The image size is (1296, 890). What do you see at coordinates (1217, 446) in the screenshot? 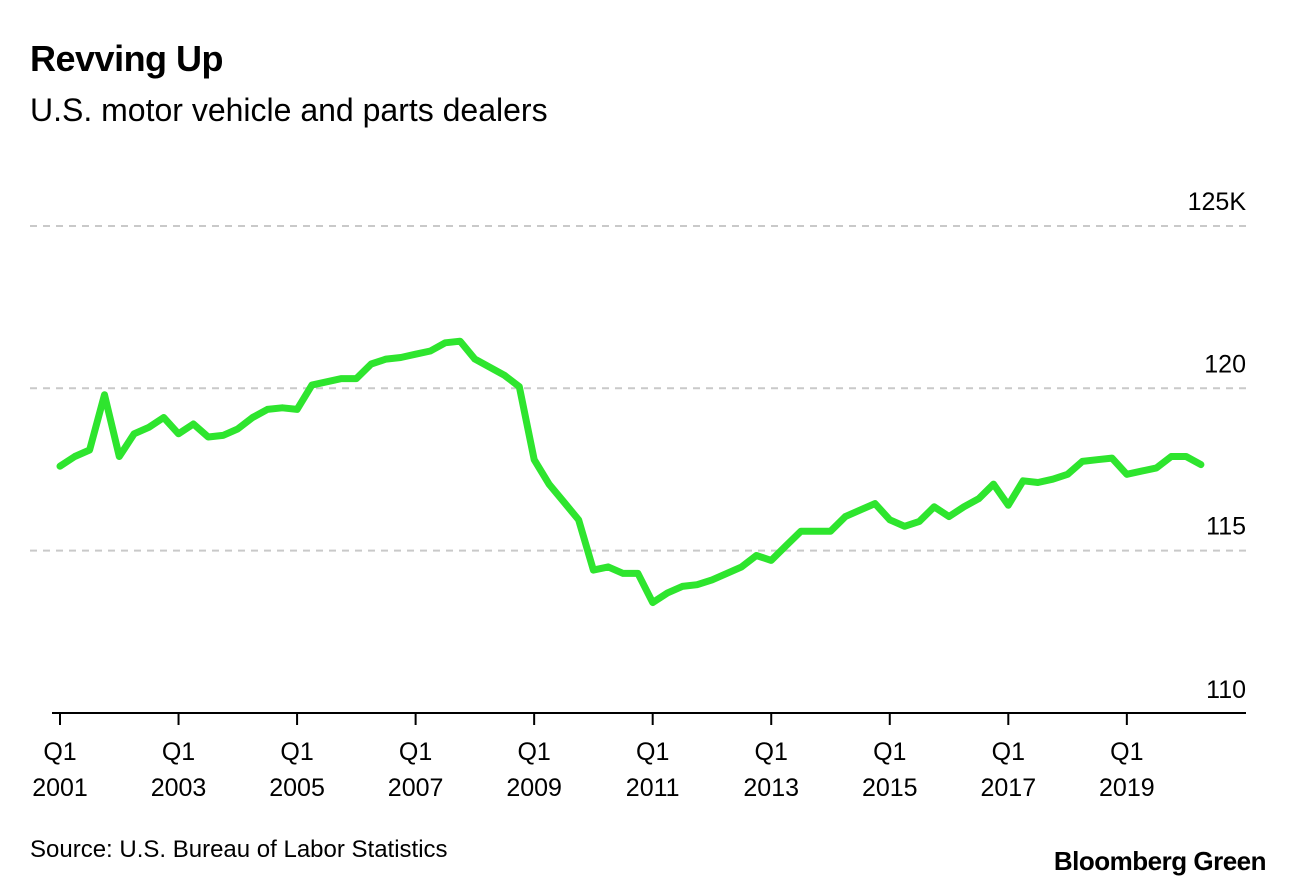
I see `y-axis-ticks: 125K 120 115 110` at bounding box center [1217, 446].